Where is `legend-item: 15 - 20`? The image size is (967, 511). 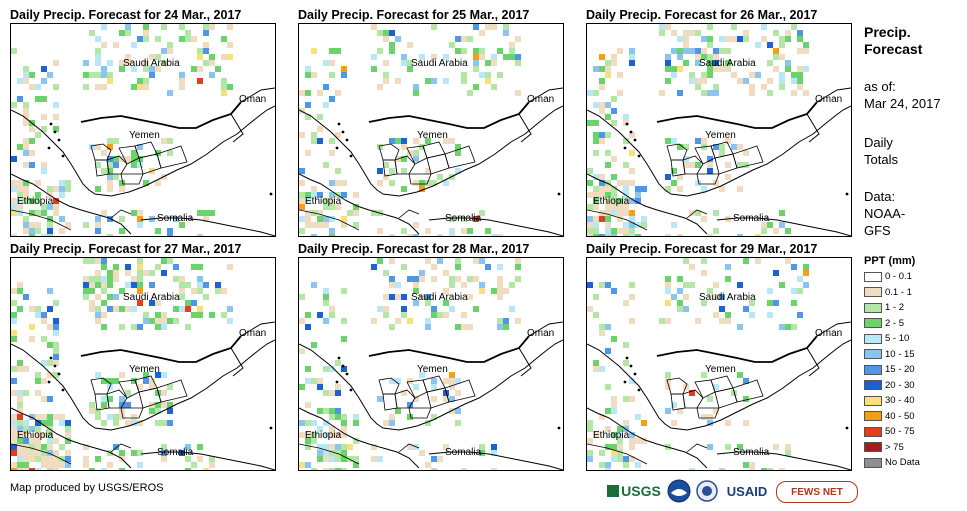 legend-item: 15 - 20 is located at coordinates (889, 369).